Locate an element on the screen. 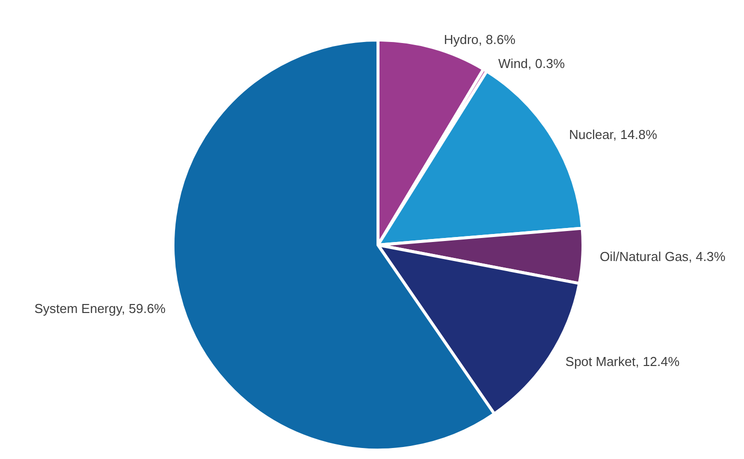  slice-label: Spot Market, 12.4% is located at coordinates (622, 361).